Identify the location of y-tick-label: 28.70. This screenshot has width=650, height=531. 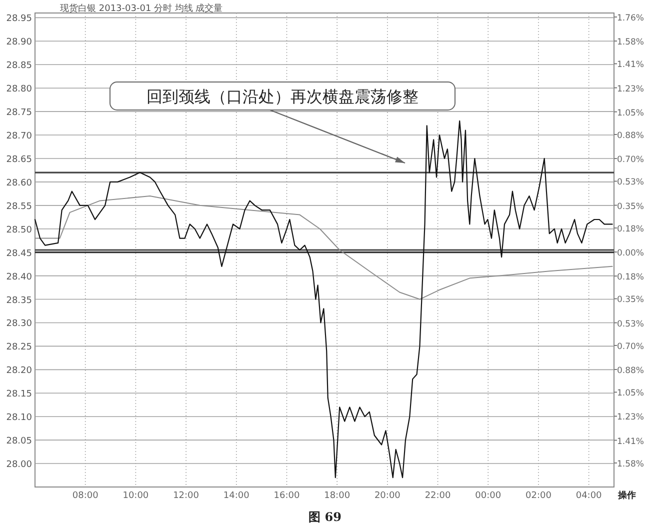
(19, 137).